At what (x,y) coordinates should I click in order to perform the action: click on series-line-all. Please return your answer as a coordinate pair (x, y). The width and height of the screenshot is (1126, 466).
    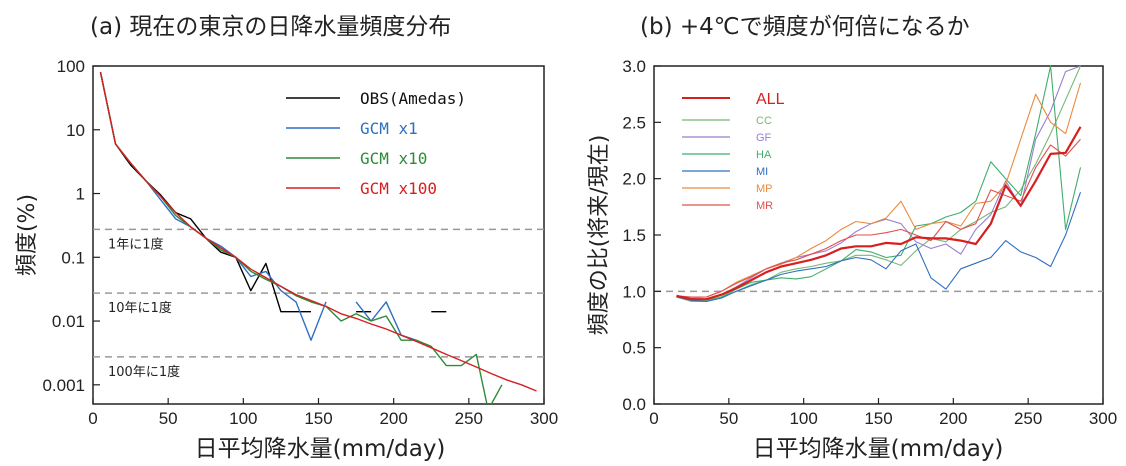
    Looking at the image, I should click on (879, 213).